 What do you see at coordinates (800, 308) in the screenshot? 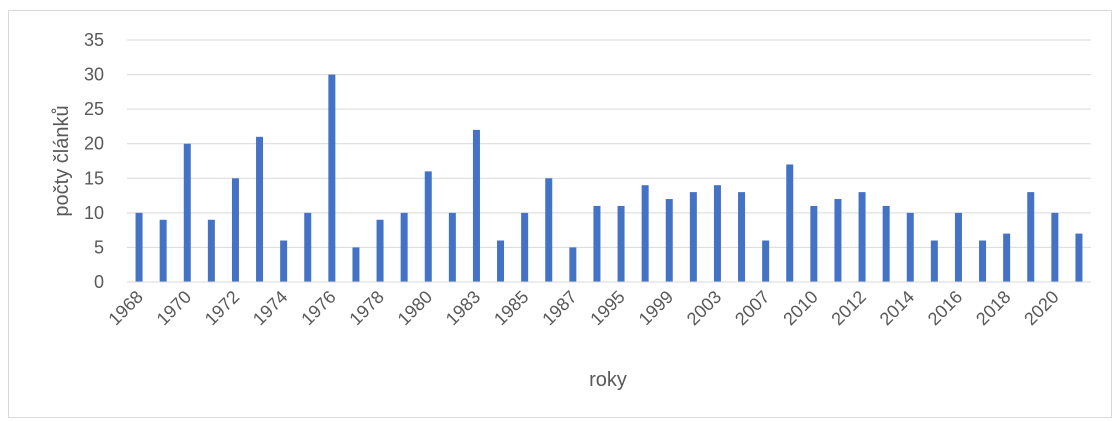
I see `x-tick-label: 2010` at bounding box center [800, 308].